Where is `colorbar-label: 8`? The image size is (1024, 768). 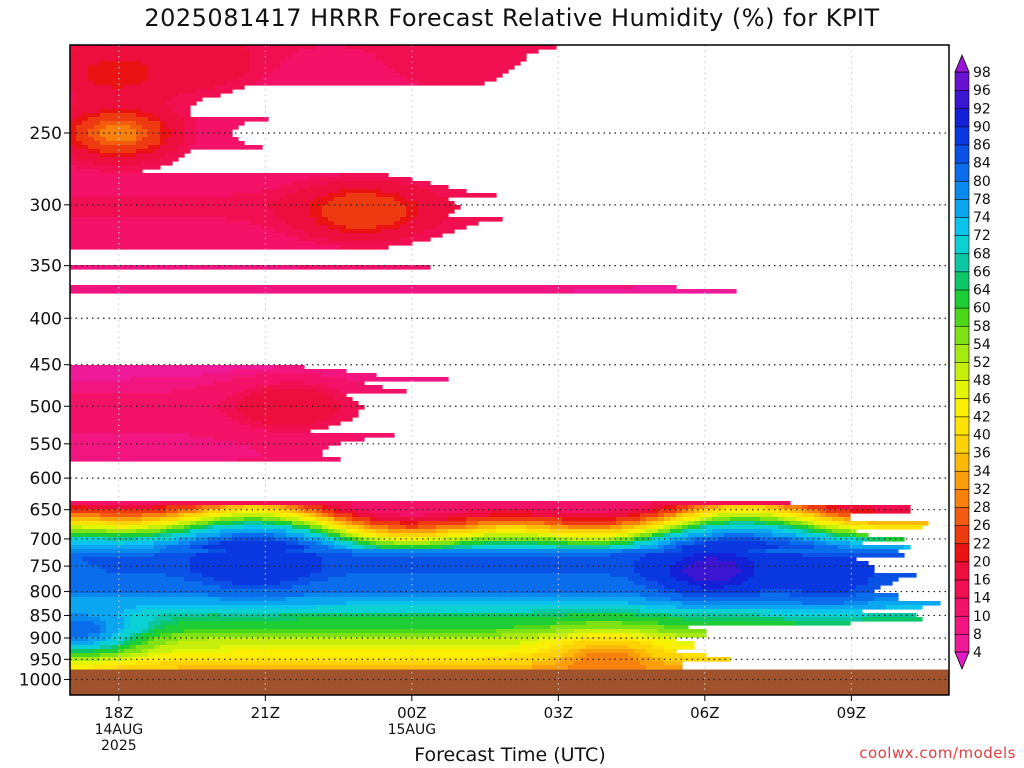
colorbar-label: 8 is located at coordinates (977, 635).